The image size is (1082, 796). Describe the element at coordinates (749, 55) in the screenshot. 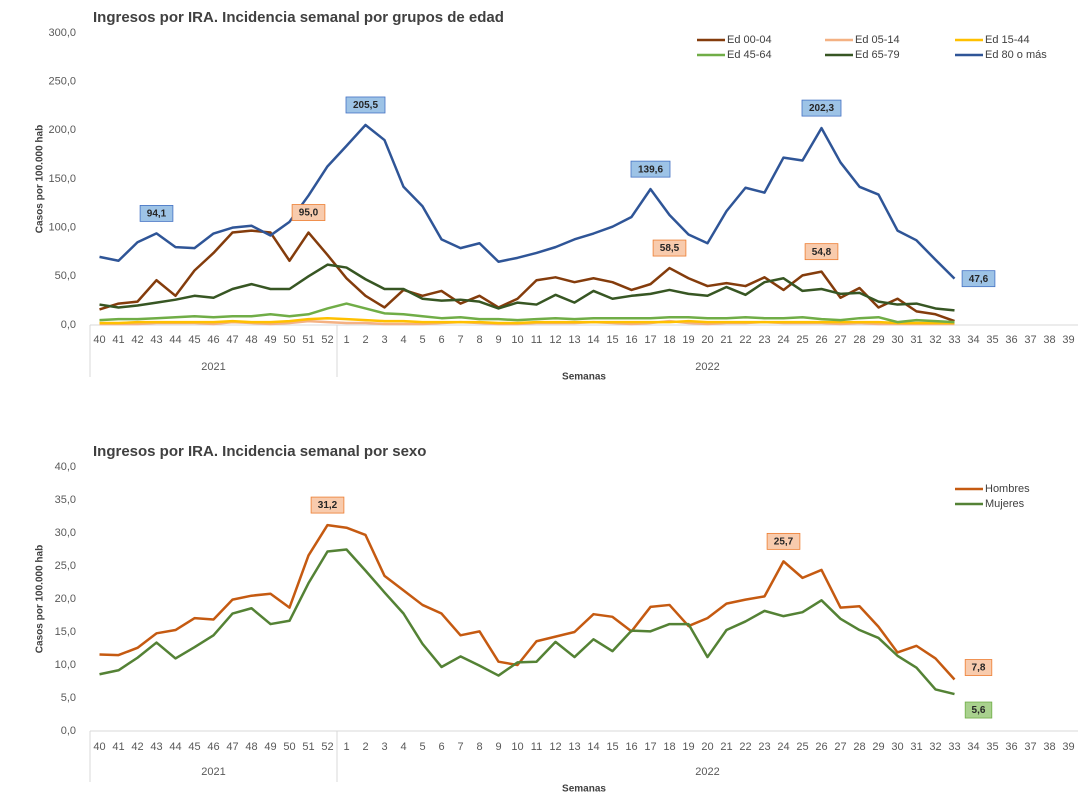

I see `legend-label: Ed 45-64` at that location.